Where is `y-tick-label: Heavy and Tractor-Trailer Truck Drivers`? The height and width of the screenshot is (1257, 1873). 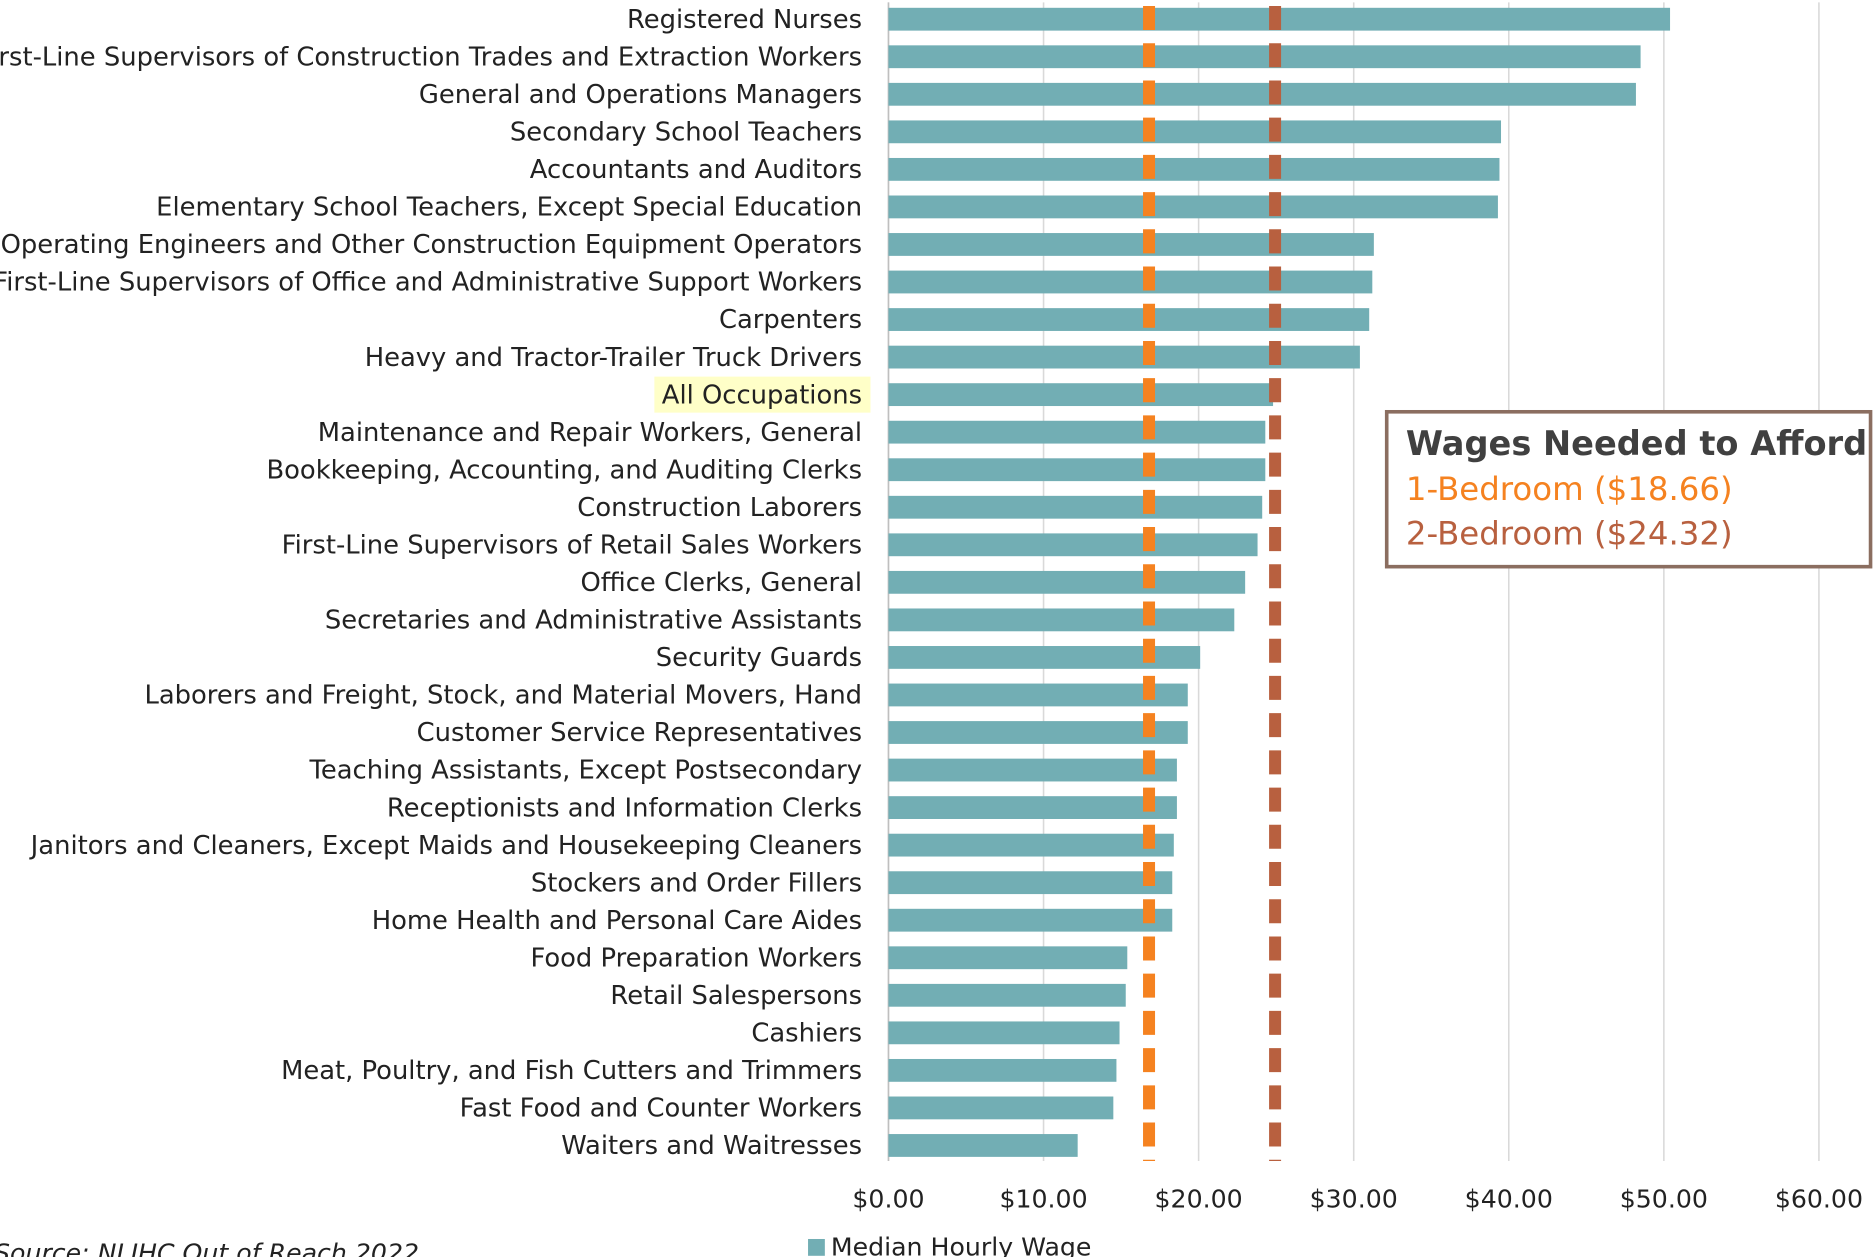
y-tick-label: Heavy and Tractor-Trailer Truck Drivers is located at coordinates (613, 358).